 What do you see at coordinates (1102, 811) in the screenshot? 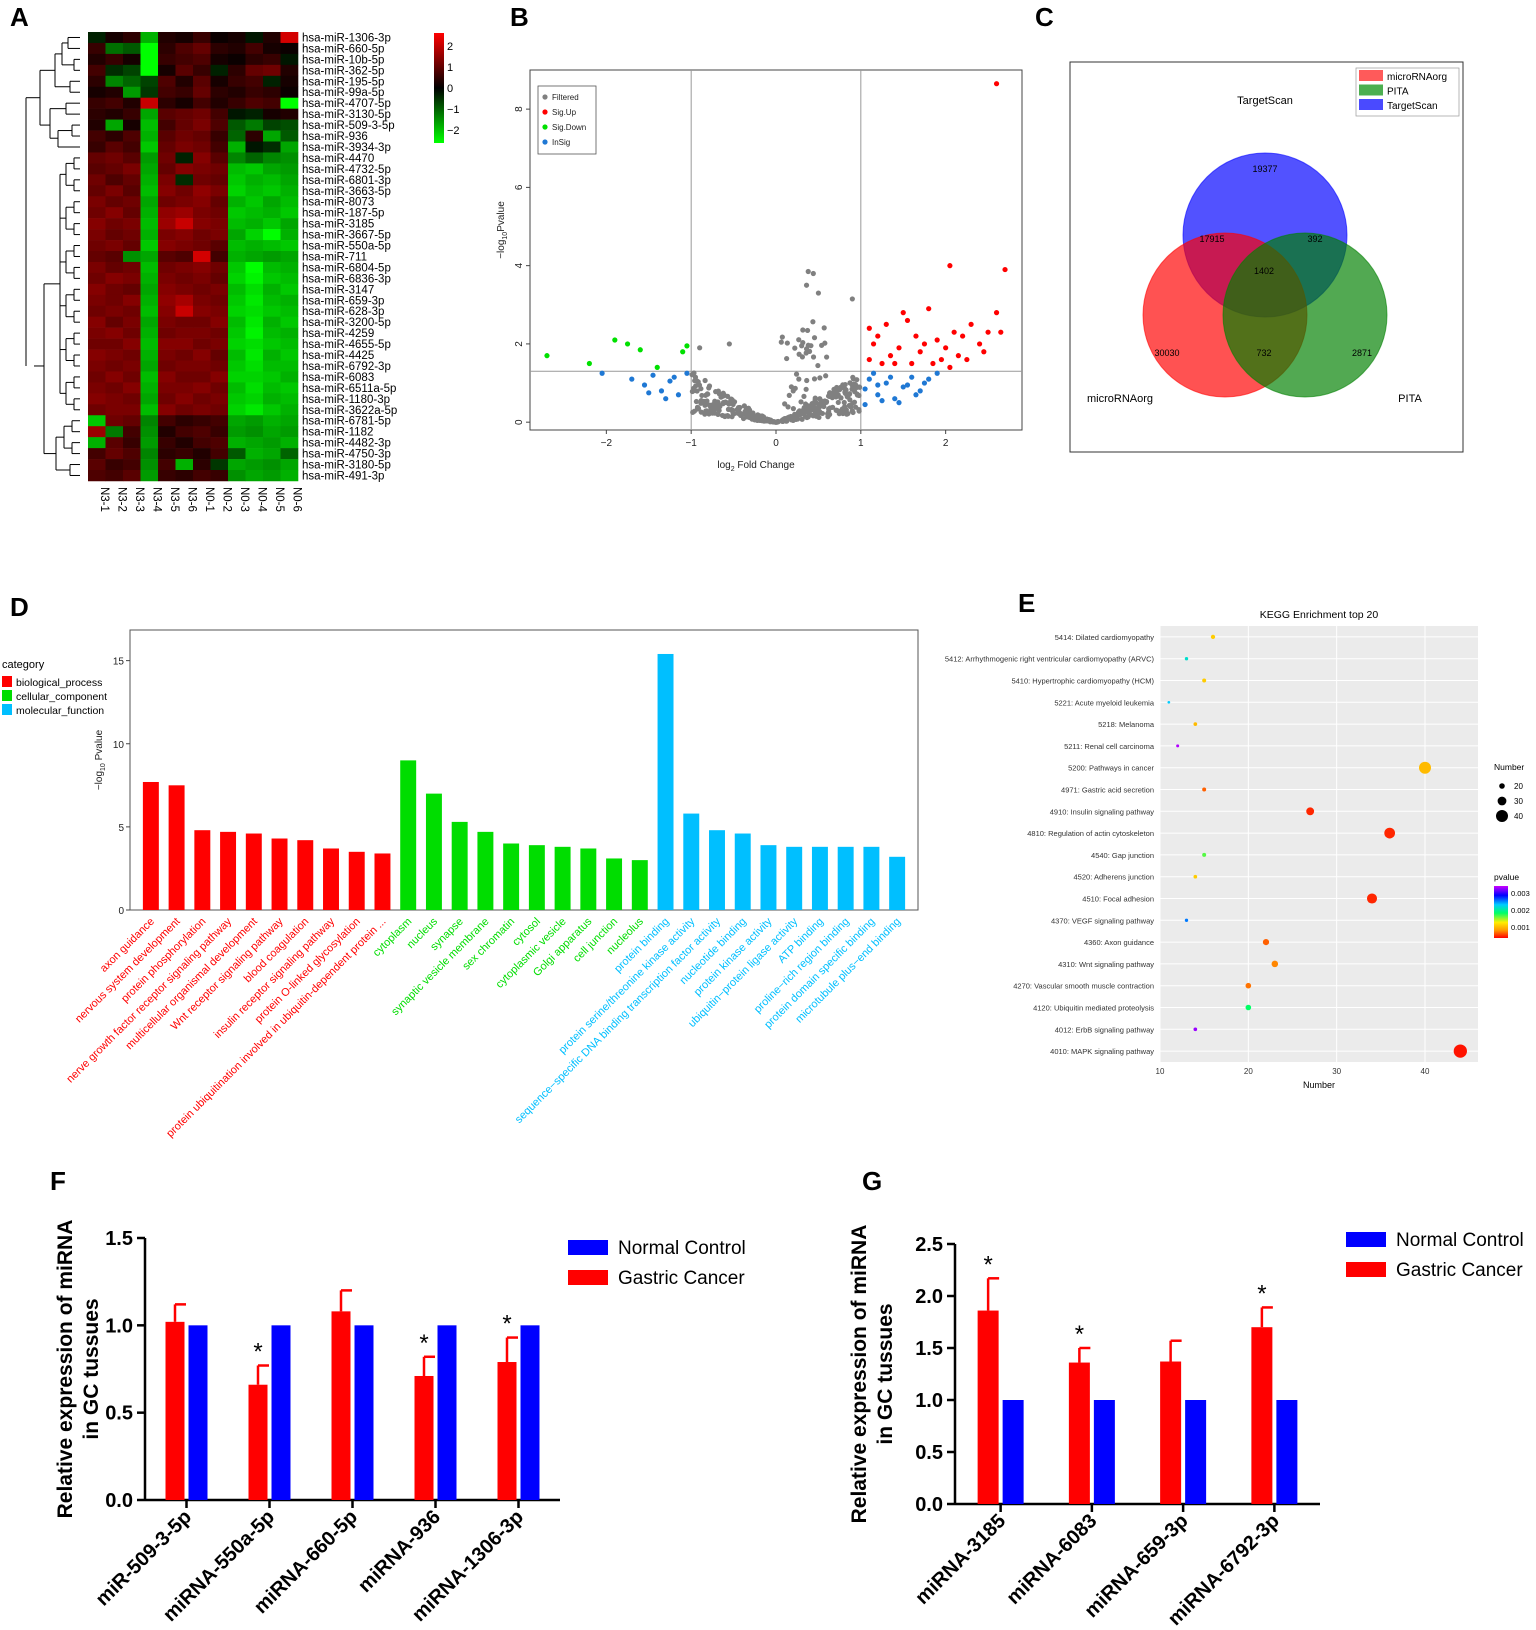
I see `pathway-label: 4910: Insulin signaling pathway` at bounding box center [1102, 811].